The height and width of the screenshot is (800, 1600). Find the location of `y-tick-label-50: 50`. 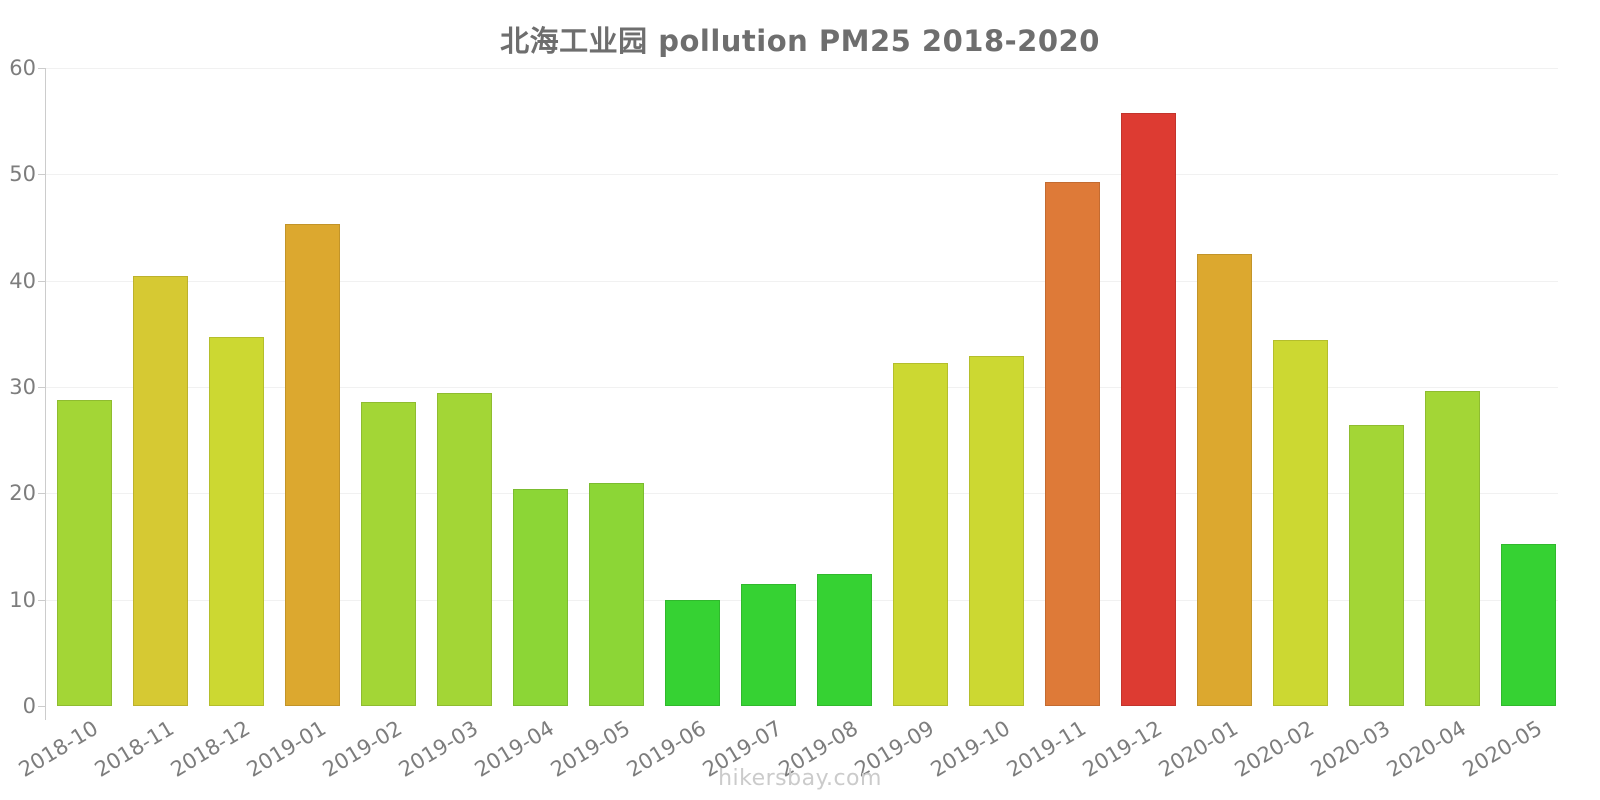

y-tick-label-50: 50 is located at coordinates (22, 174).